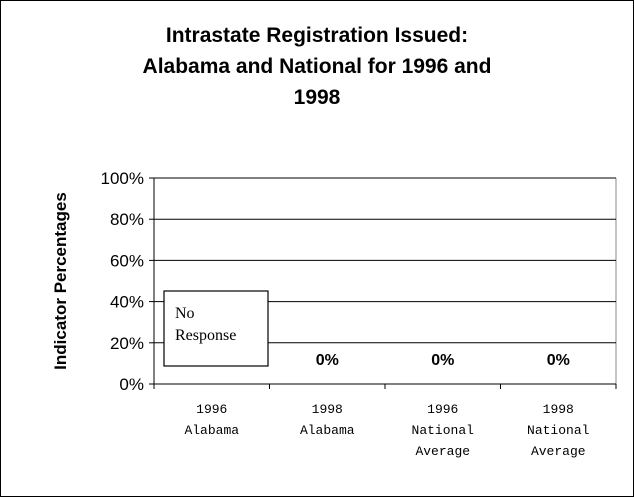 This screenshot has height=497, width=634. I want to click on x-tick-label: 1996 Alabama, so click(211, 420).